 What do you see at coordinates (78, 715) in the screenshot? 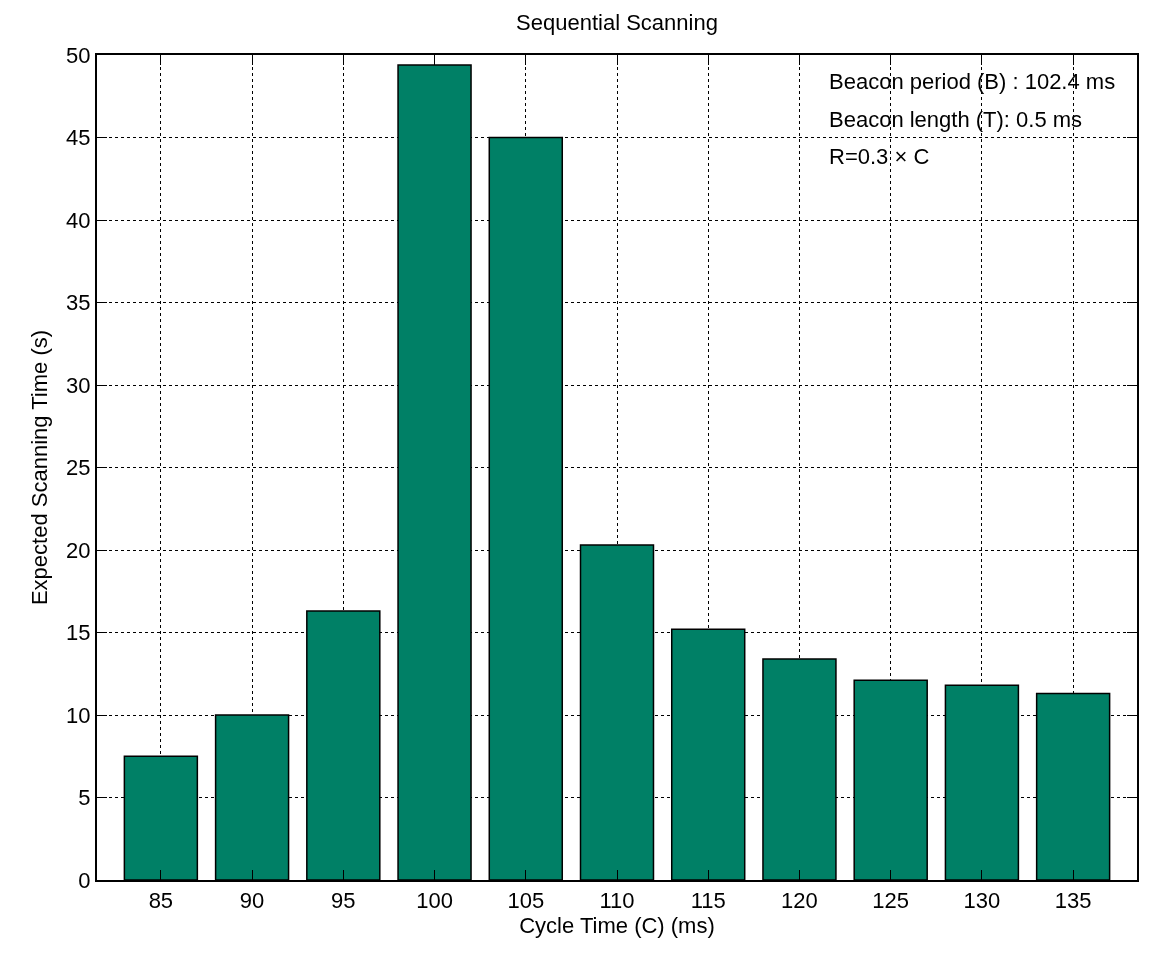
I see `y-tick-label: 10` at bounding box center [78, 715].